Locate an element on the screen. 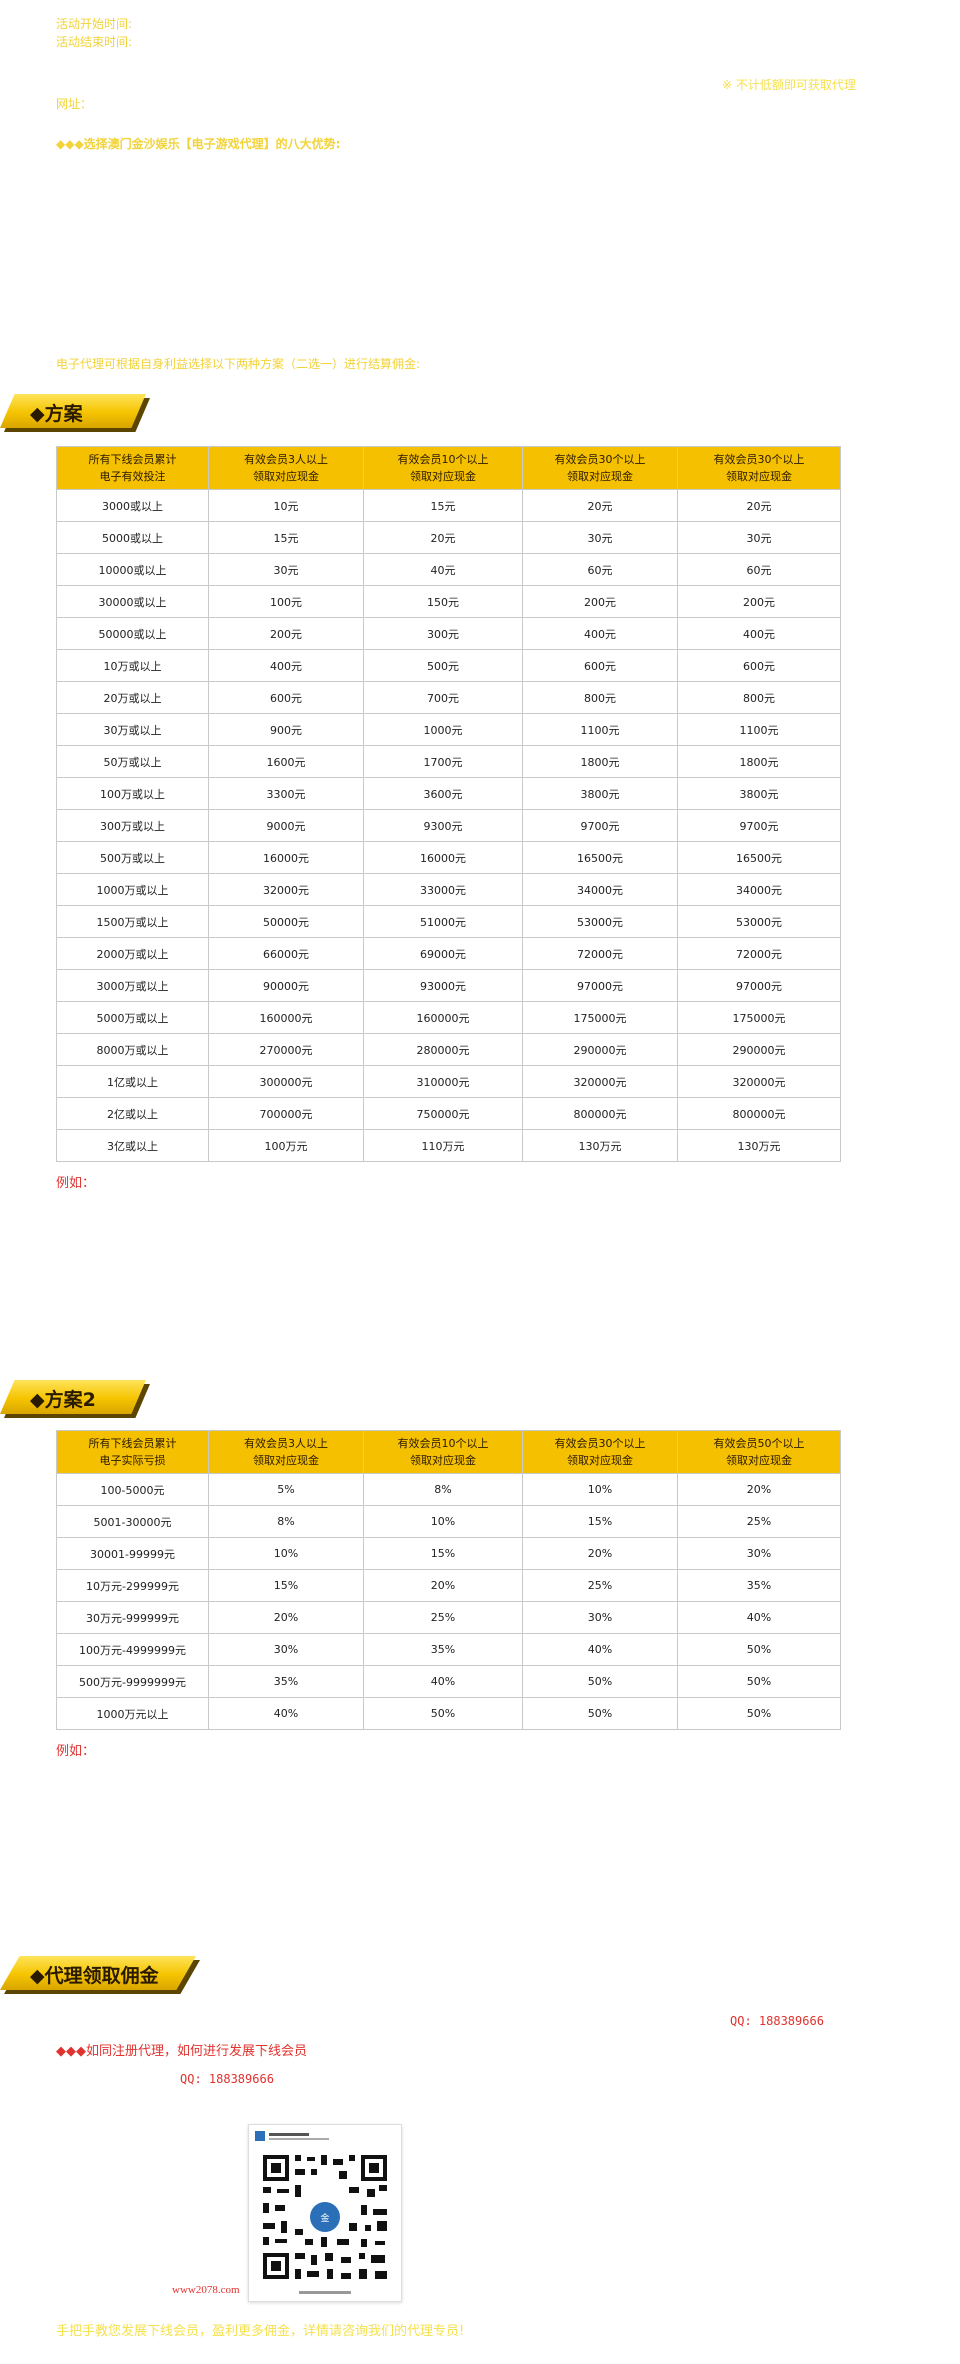 The height and width of the screenshot is (2364, 960). table-cell: 300000元 is located at coordinates (286, 1081).